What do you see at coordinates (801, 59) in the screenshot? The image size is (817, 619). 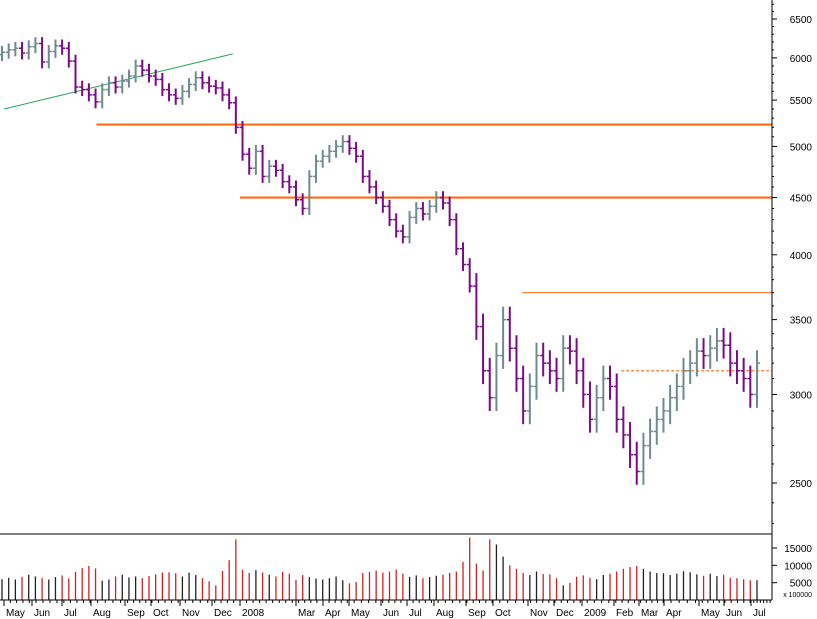 I see `y-tick-label: 6000` at bounding box center [801, 59].